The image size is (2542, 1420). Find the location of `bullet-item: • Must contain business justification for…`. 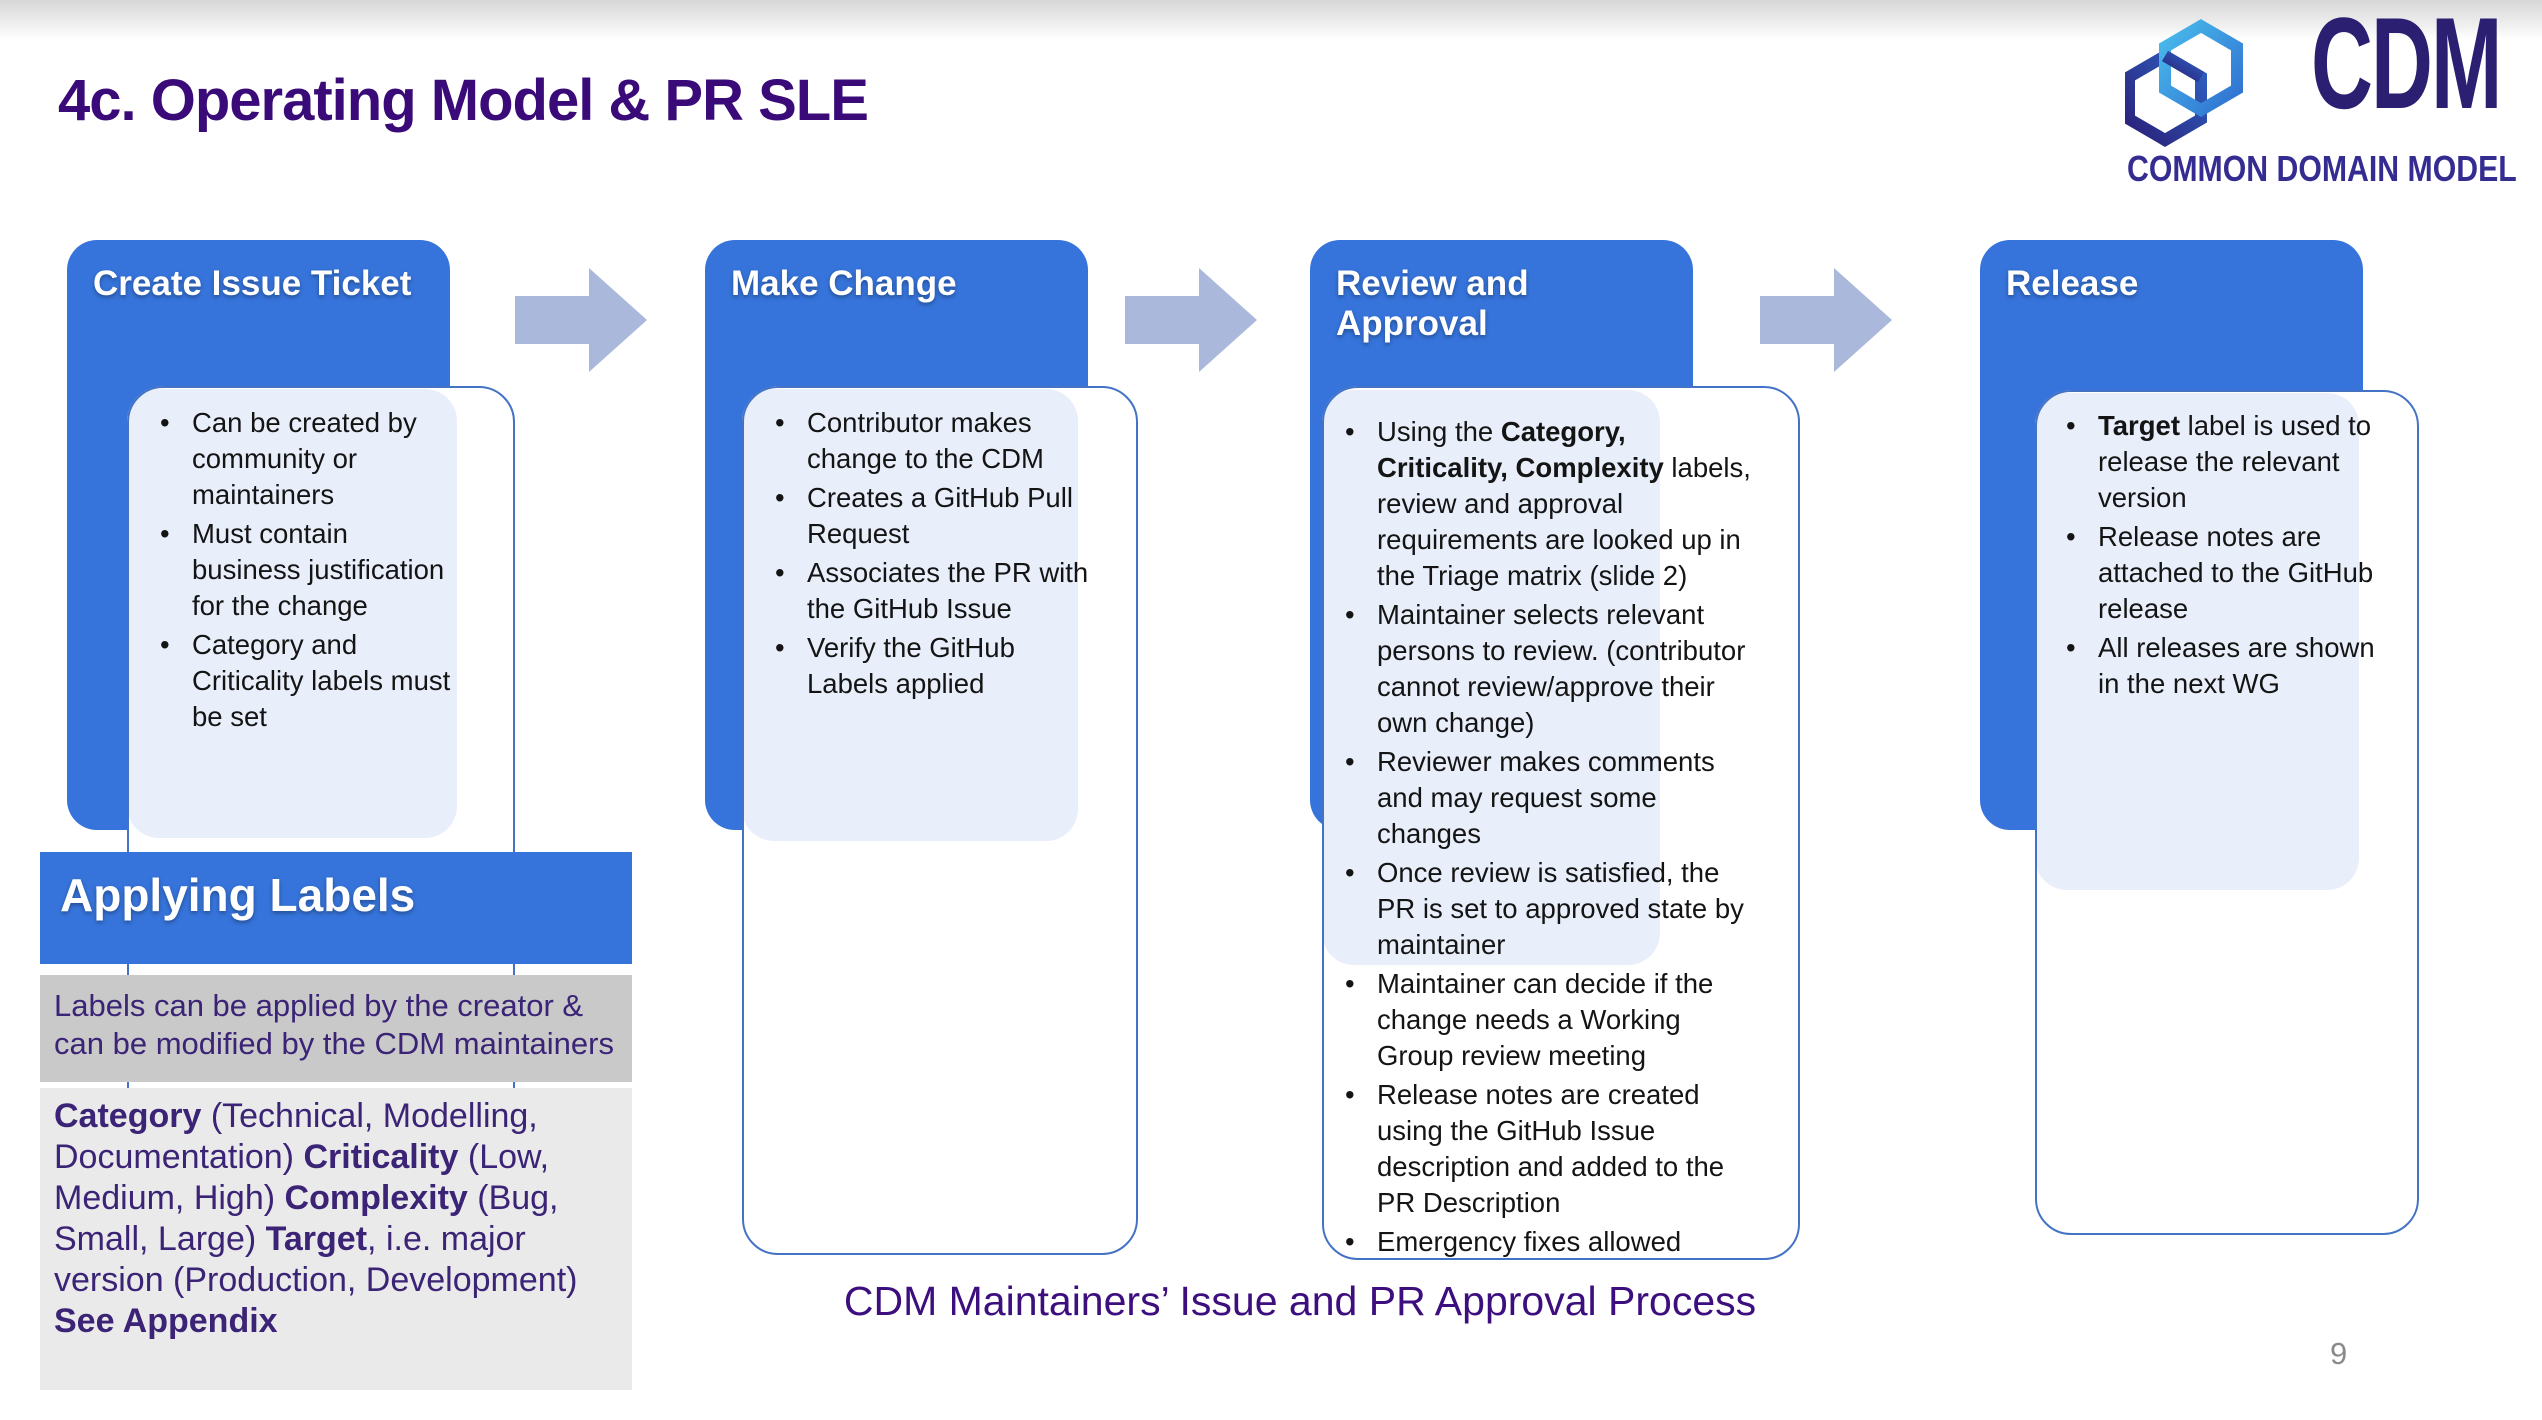

bullet-item: • Must contain business justification for… is located at coordinates (311, 570).